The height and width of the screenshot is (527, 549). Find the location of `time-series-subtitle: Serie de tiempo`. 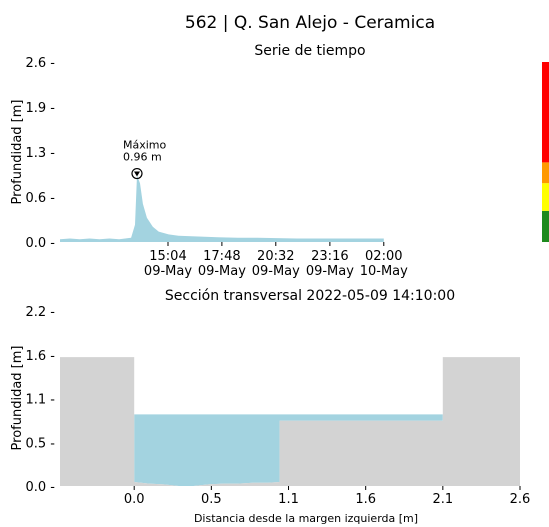

time-series-subtitle: Serie de tiempo is located at coordinates (309, 51).